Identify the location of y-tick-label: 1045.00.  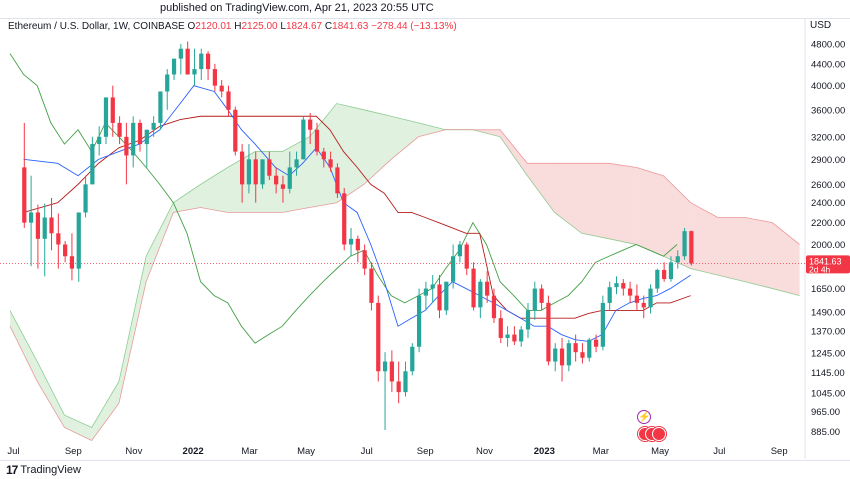
(828, 394).